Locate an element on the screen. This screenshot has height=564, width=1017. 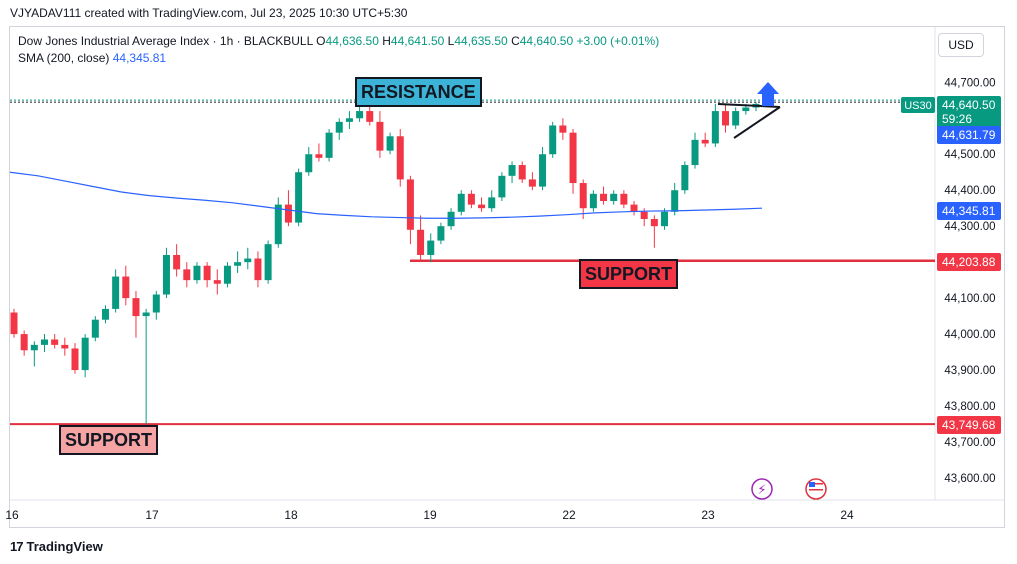
y-tick-label: 44,400.00 is located at coordinates (969, 191).